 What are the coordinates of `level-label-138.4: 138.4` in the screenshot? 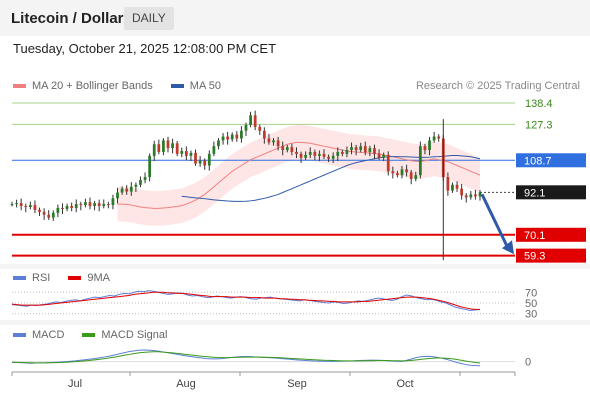 It's located at (539, 104).